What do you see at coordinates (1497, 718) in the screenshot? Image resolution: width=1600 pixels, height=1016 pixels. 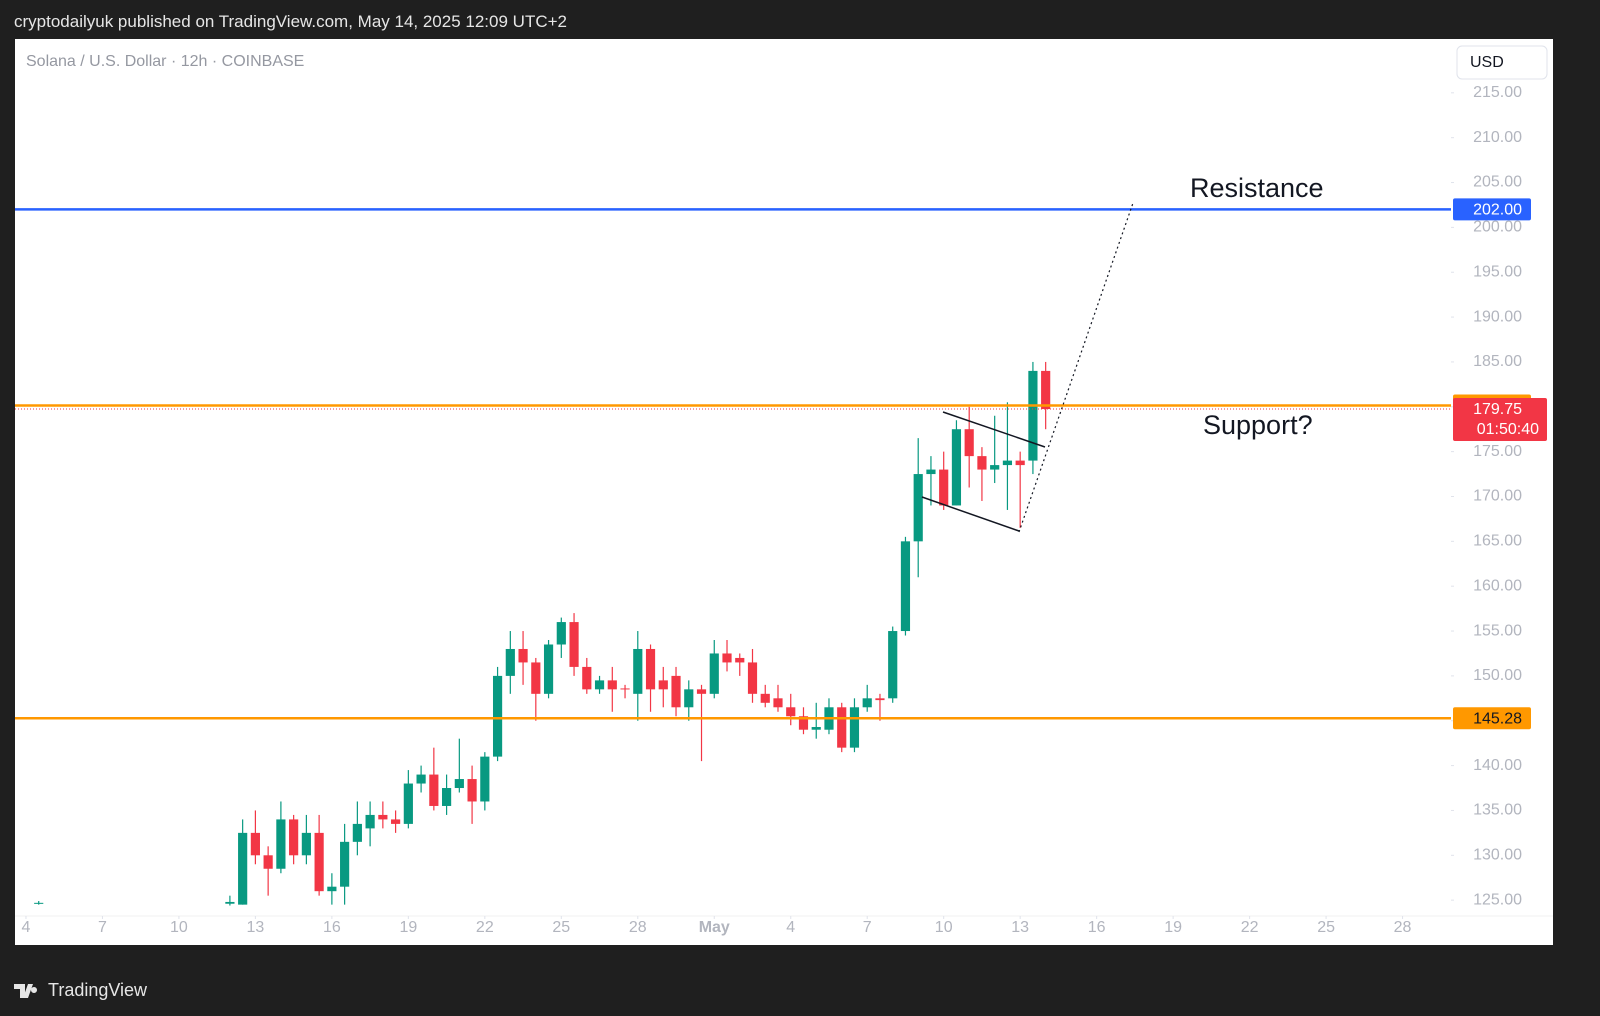 I see `level-price-label: 145.28` at bounding box center [1497, 718].